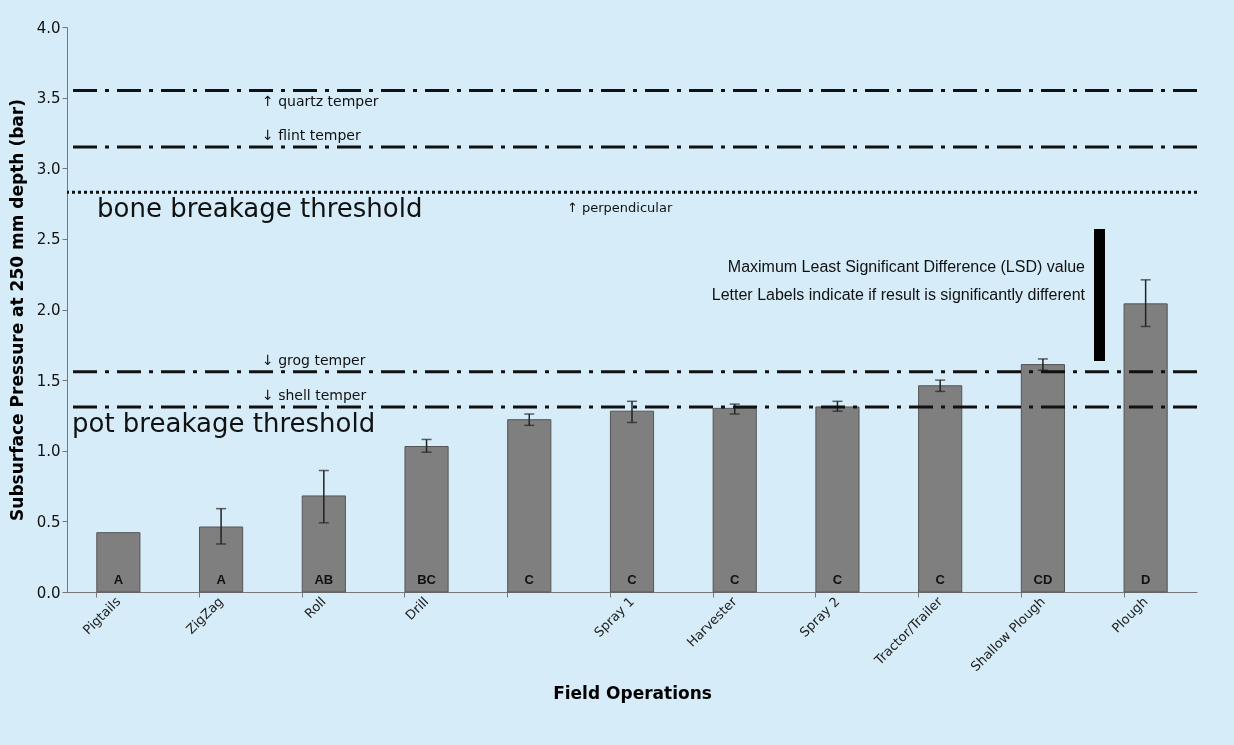 The image size is (1234, 745). What do you see at coordinates (48, 98) in the screenshot?
I see `y-tick-label: 3.5` at bounding box center [48, 98].